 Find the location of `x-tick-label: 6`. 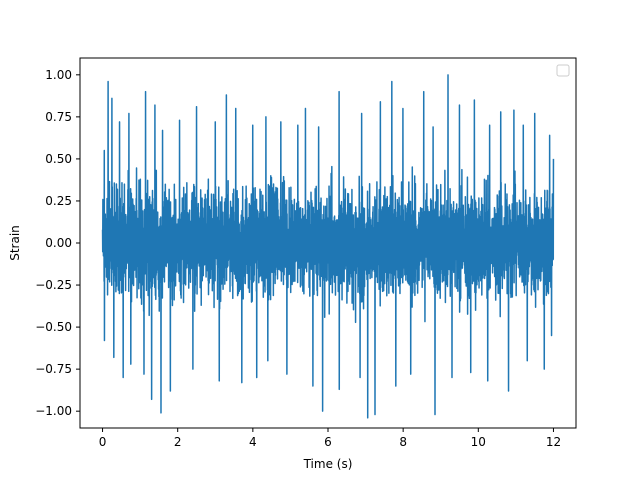

x-tick-label: 6 is located at coordinates (328, 442).